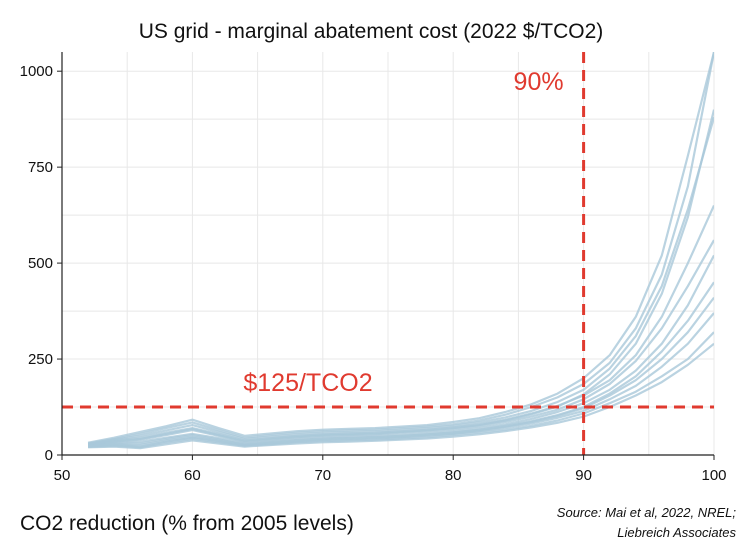 The height and width of the screenshot is (548, 756). I want to click on x-tick-label: 100, so click(713, 475).